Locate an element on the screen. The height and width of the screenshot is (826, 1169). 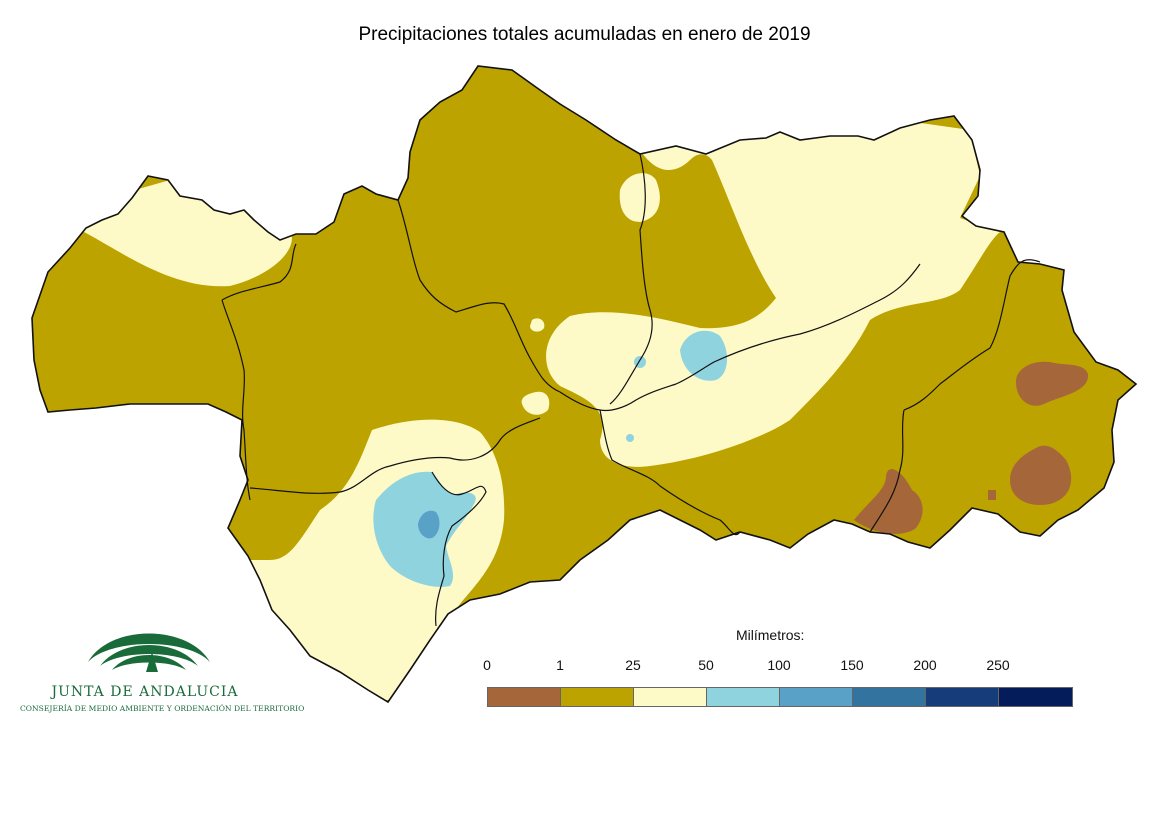
legend-tick-250: 250 is located at coordinates (998, 665).